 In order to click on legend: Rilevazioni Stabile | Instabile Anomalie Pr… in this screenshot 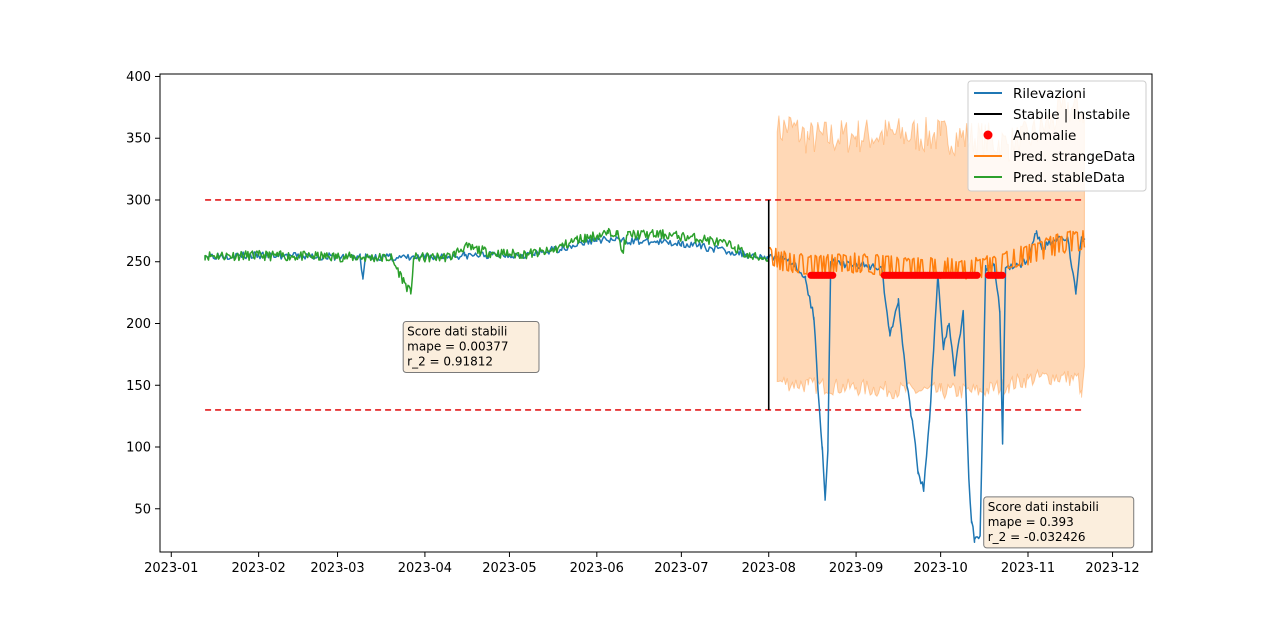, I will do `click(1057, 136)`.